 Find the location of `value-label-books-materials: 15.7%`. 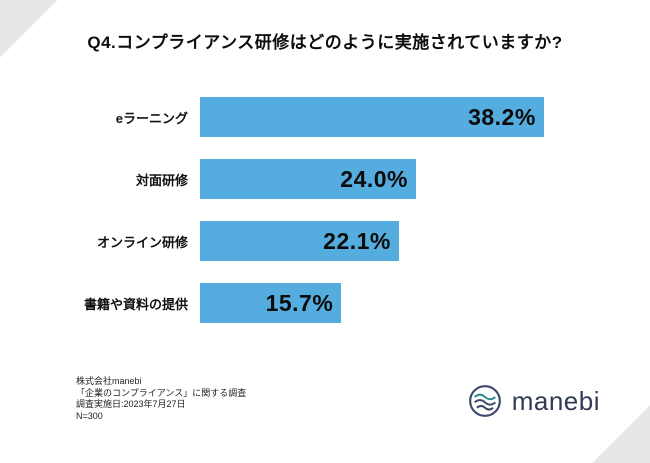

value-label-books-materials: 15.7% is located at coordinates (299, 302).